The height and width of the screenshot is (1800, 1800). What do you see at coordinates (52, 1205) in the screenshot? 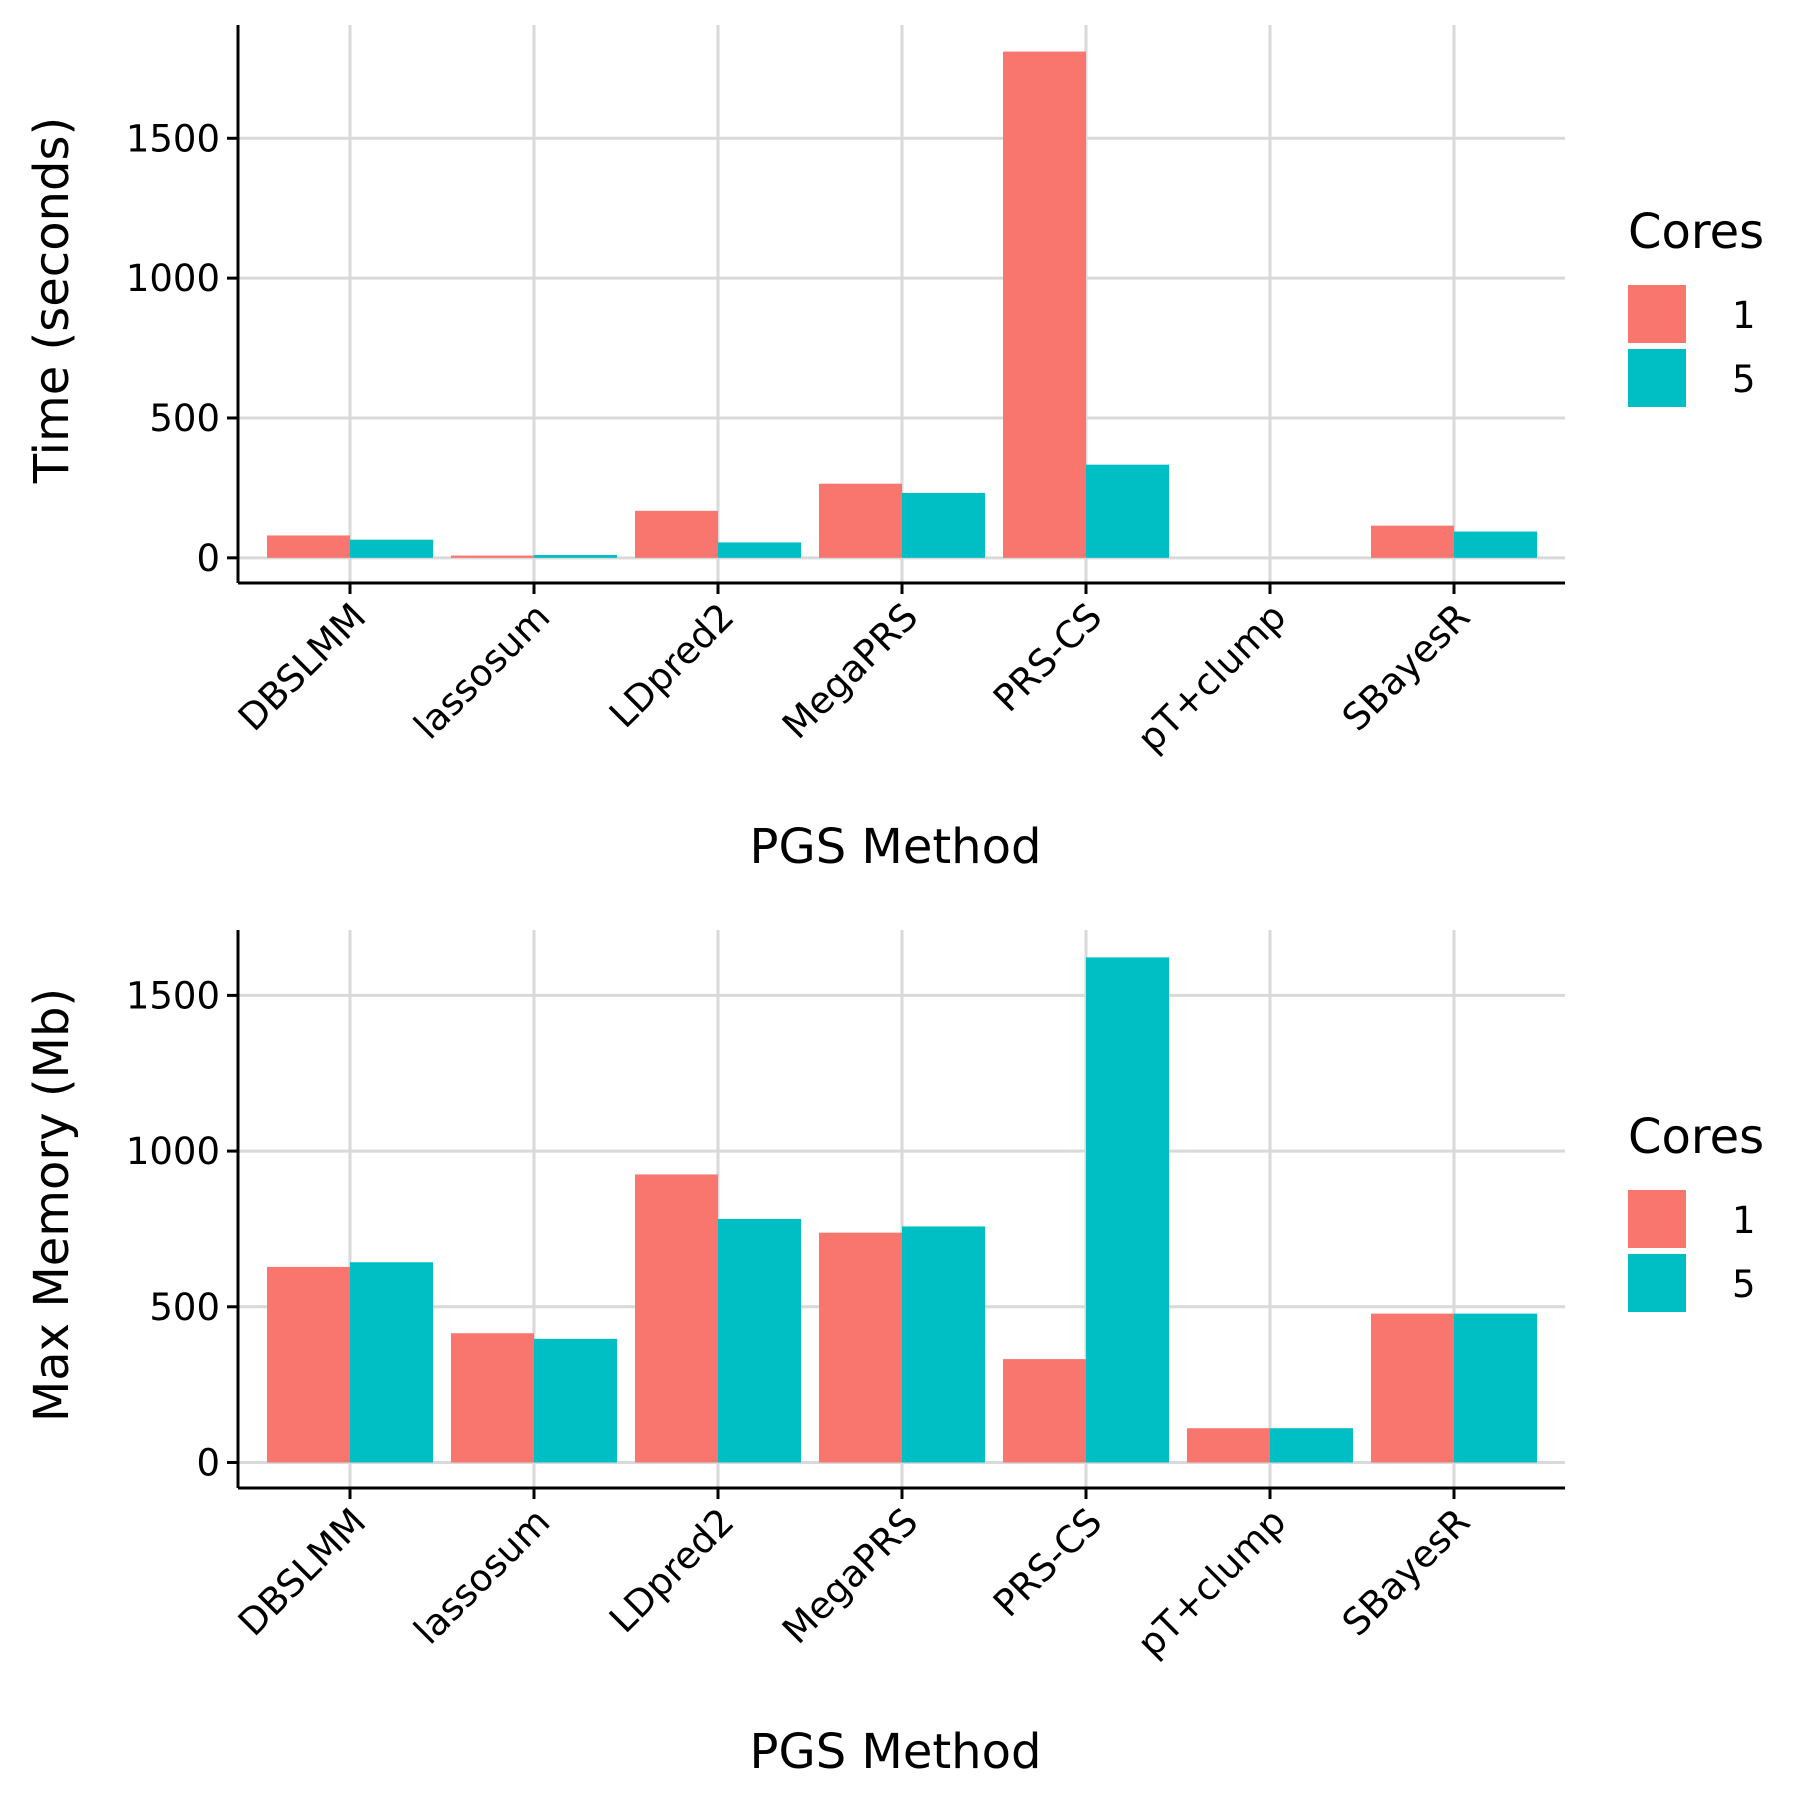
I see `y-axis-title: Max Memory (Mb)` at bounding box center [52, 1205].